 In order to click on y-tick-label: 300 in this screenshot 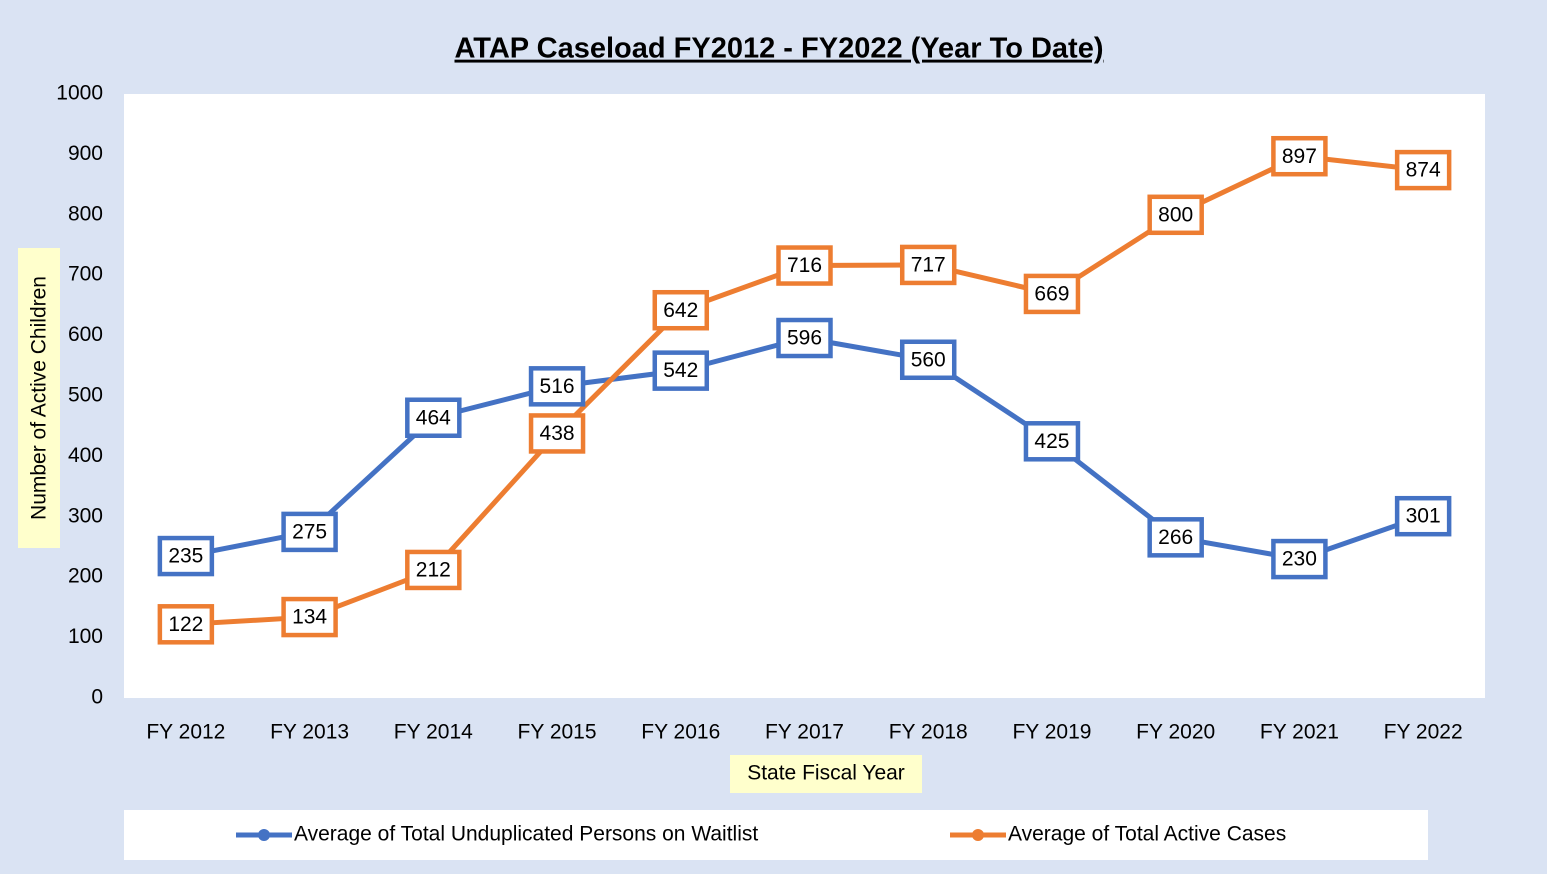, I will do `click(85, 515)`.